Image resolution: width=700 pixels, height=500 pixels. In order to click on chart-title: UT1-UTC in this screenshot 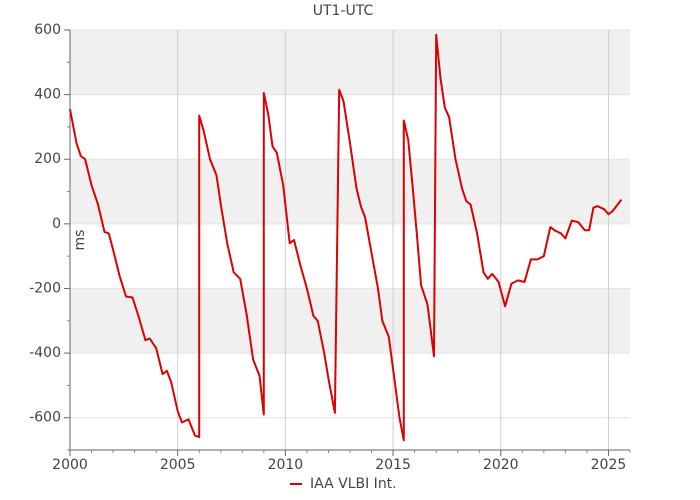, I will do `click(343, 11)`.